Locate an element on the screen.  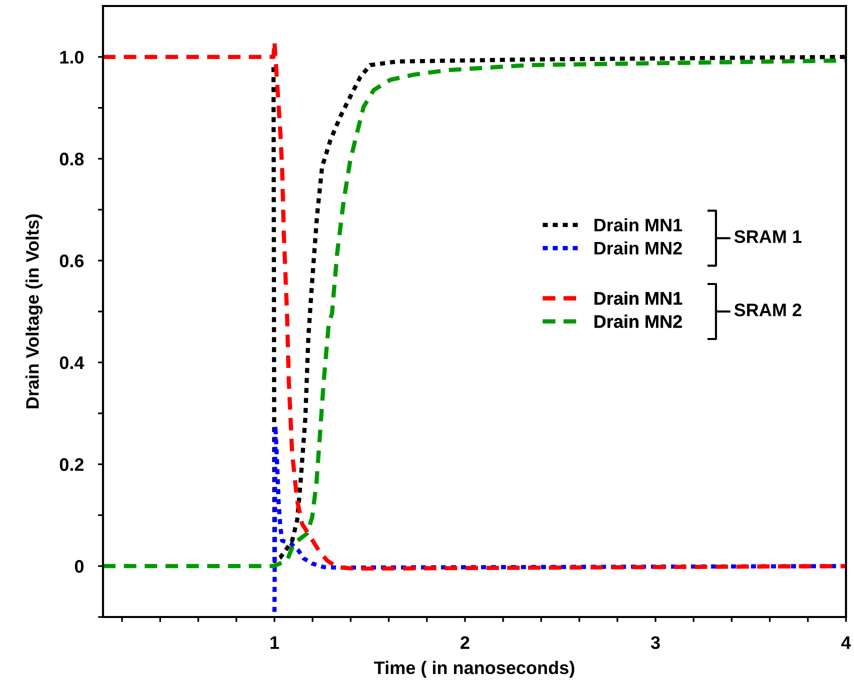
y-tick-label: 1.0 is located at coordinates (72, 57).